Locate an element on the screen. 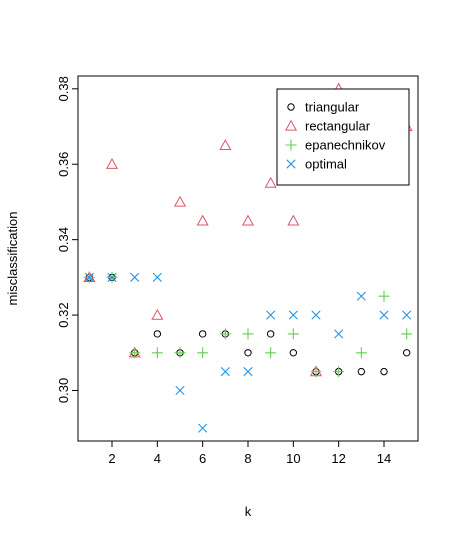  y-tick-label: 0.38 is located at coordinates (63, 88).